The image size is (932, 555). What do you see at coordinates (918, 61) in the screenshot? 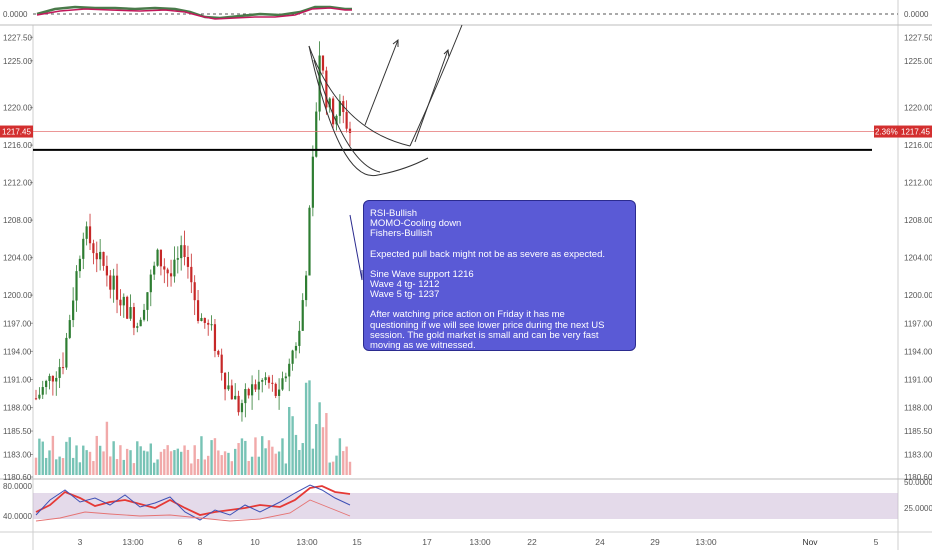
I see `y-tick-label: 1225.00` at bounding box center [918, 61].